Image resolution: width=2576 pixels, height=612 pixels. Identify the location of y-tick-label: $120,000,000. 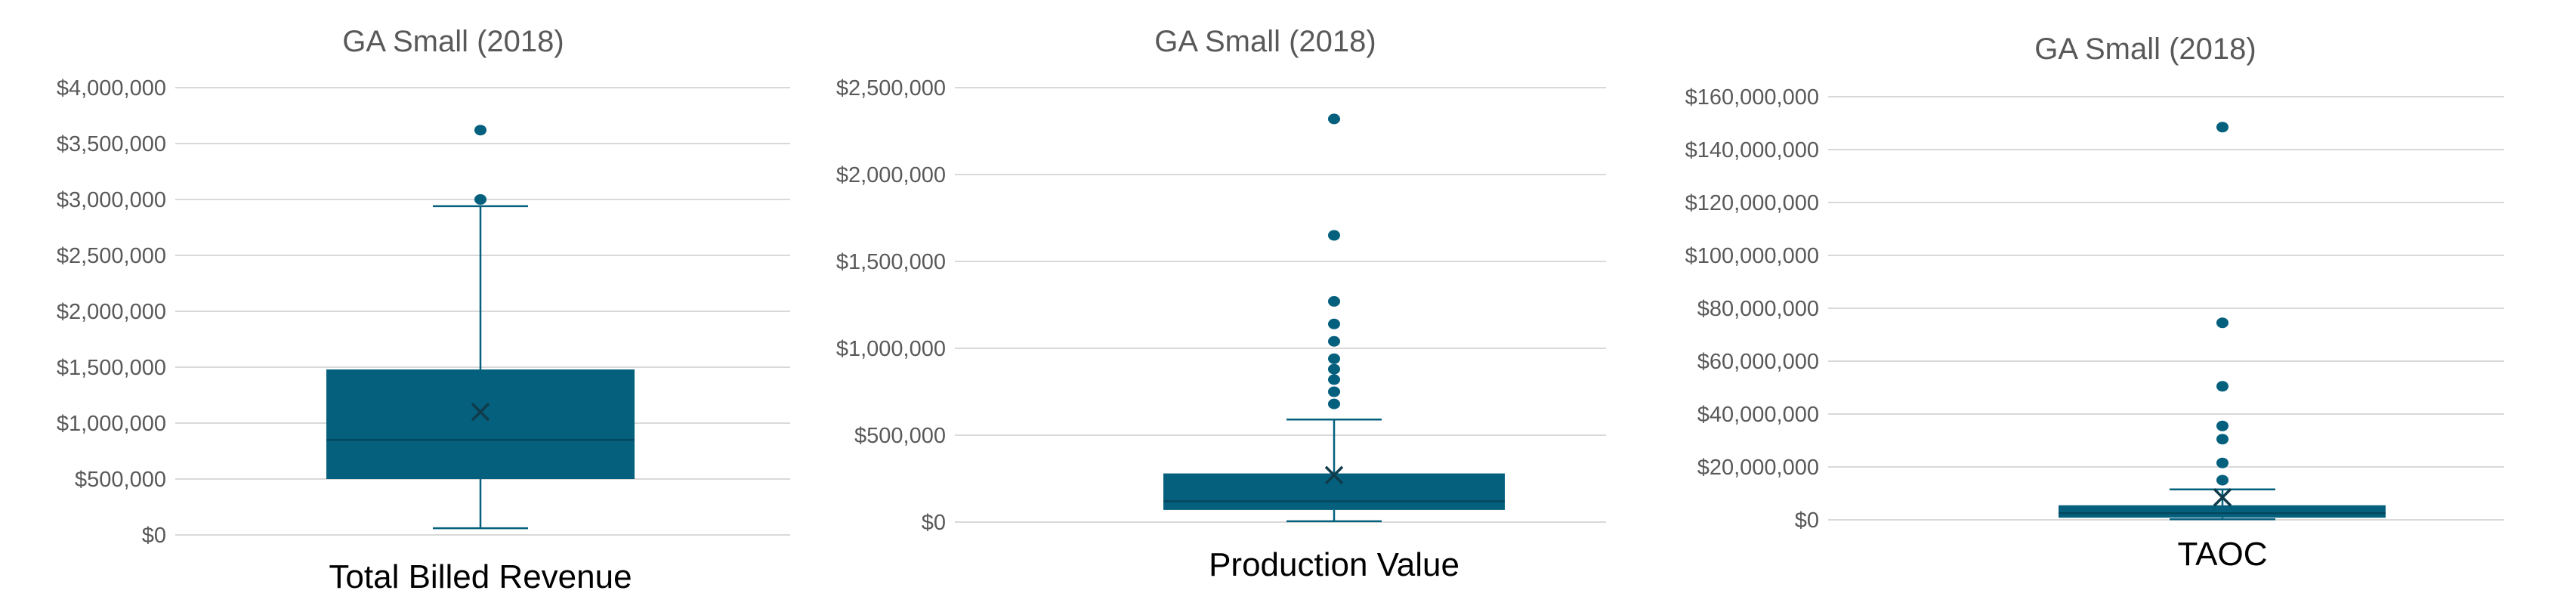
(1752, 203).